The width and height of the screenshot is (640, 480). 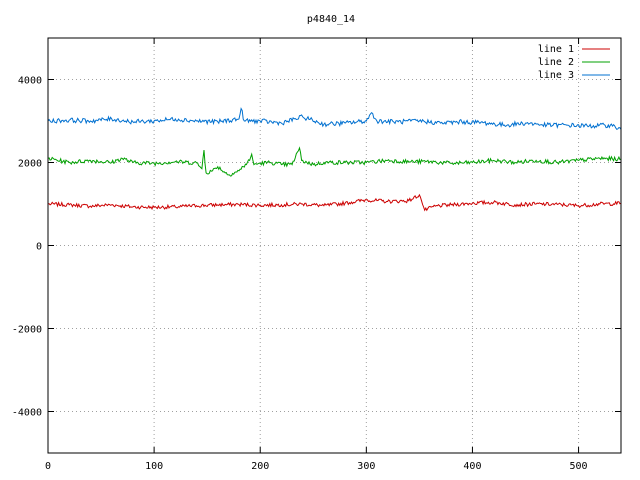 What do you see at coordinates (260, 466) in the screenshot?
I see `x-tick-label: 200` at bounding box center [260, 466].